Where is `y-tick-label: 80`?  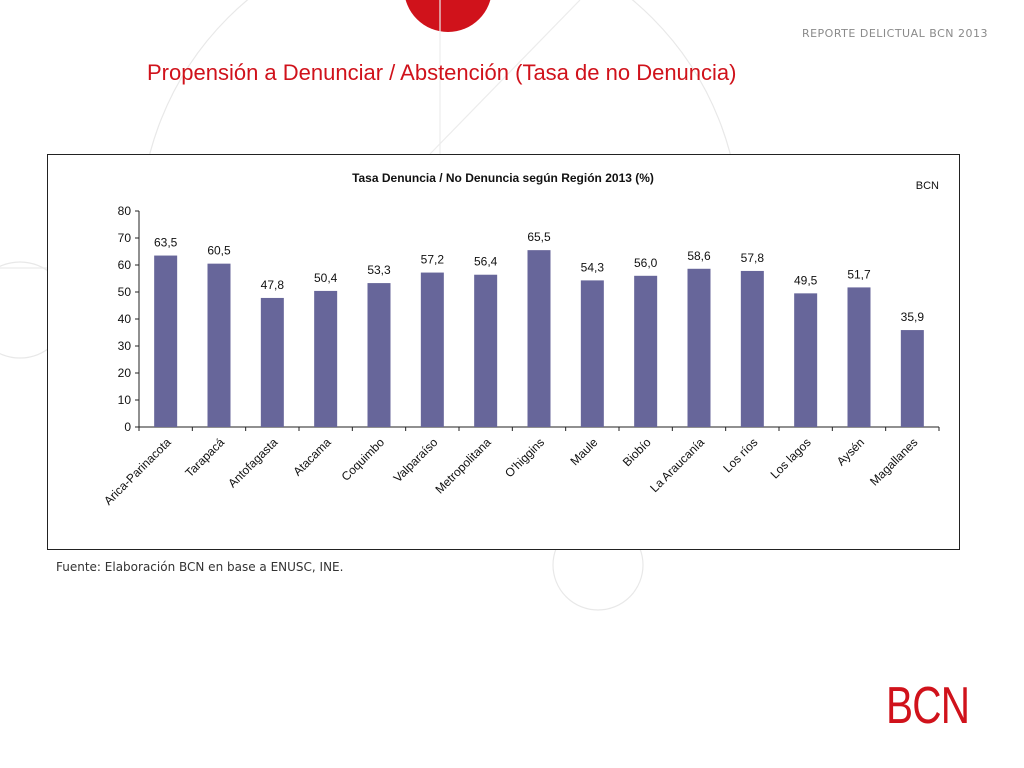
y-tick-label: 80 is located at coordinates (125, 211).